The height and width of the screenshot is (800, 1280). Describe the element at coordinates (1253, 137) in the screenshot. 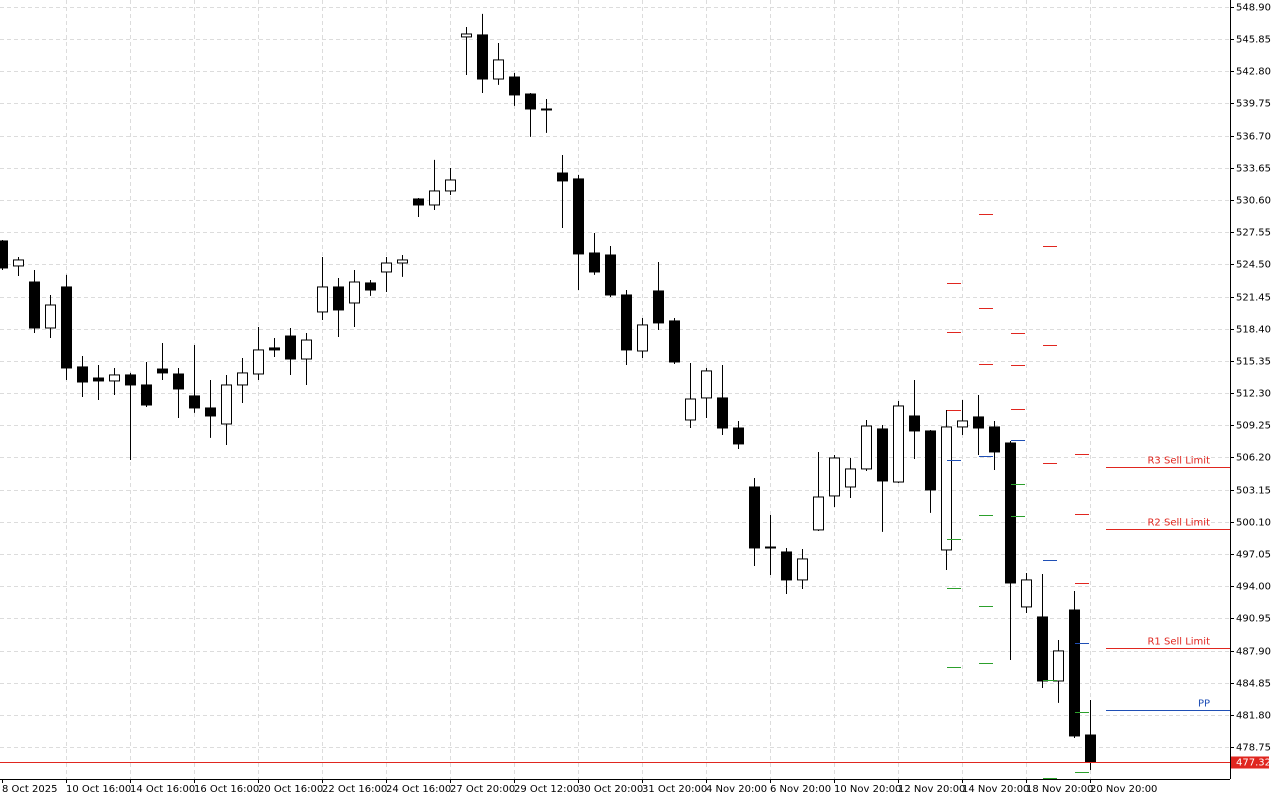

I see `y-tick-label: 536.70` at that location.